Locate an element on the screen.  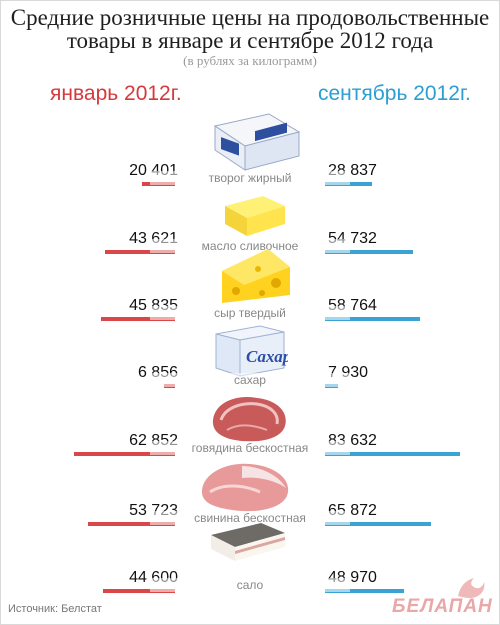
chart-subtitle: (в рублях за килограмм) is located at coordinates (250, 60).